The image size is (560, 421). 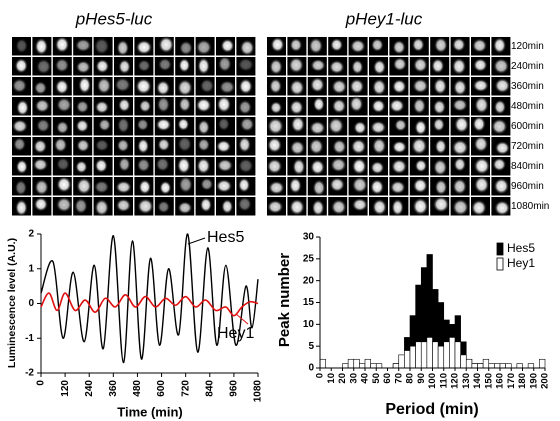 I want to click on x-tick-label: 240, so click(x=89, y=388).